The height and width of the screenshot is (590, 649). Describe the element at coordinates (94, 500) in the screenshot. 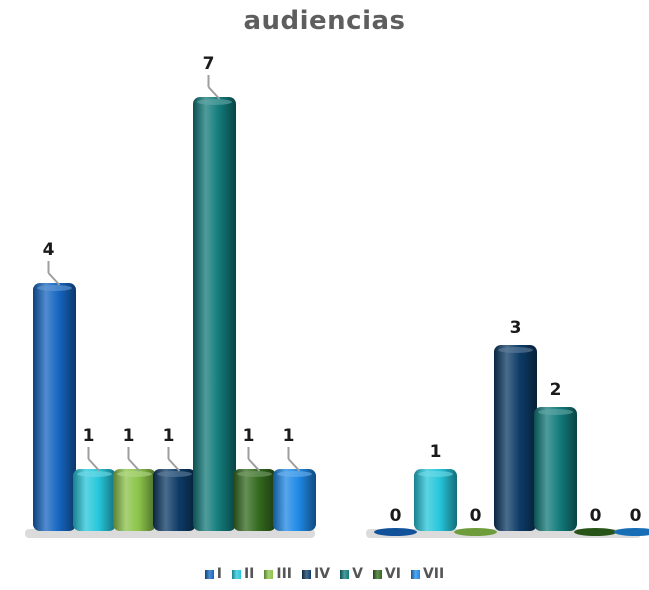

I see `bar-II-group1` at that location.